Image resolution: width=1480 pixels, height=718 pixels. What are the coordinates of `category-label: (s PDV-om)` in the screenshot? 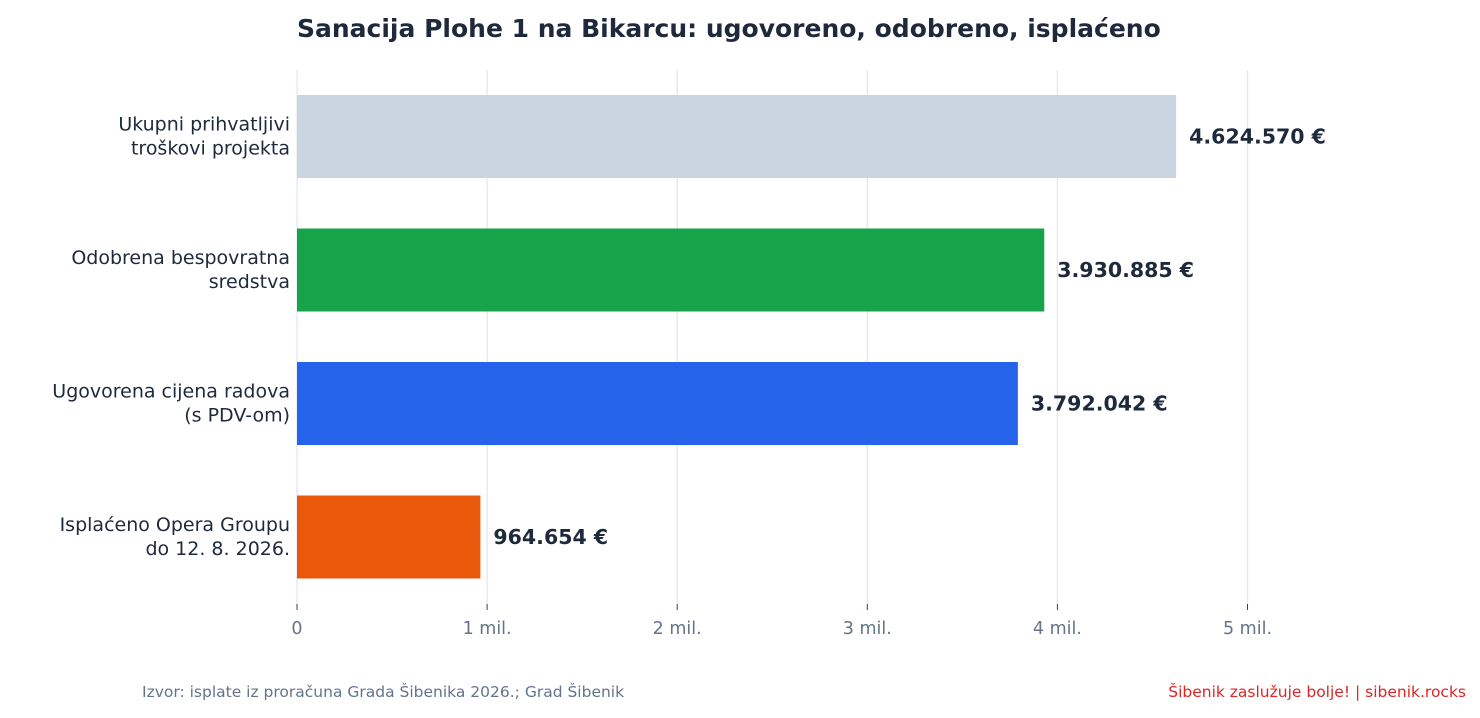 It's located at (237, 416).